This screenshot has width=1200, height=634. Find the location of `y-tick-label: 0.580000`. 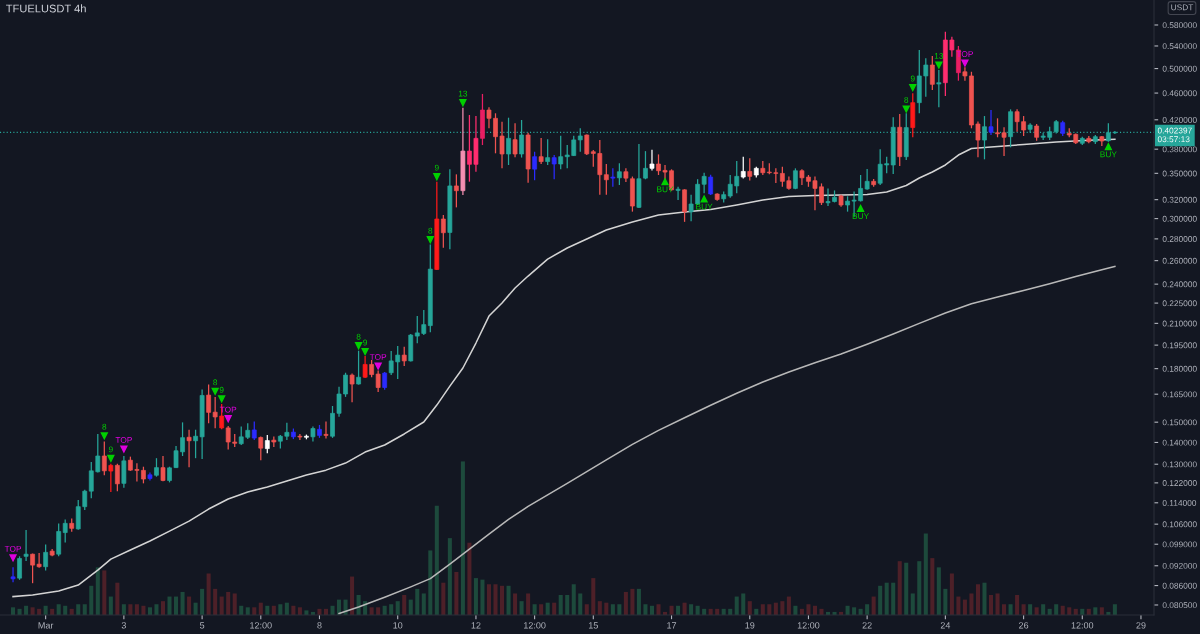

y-tick-label: 0.580000 is located at coordinates (1179, 25).